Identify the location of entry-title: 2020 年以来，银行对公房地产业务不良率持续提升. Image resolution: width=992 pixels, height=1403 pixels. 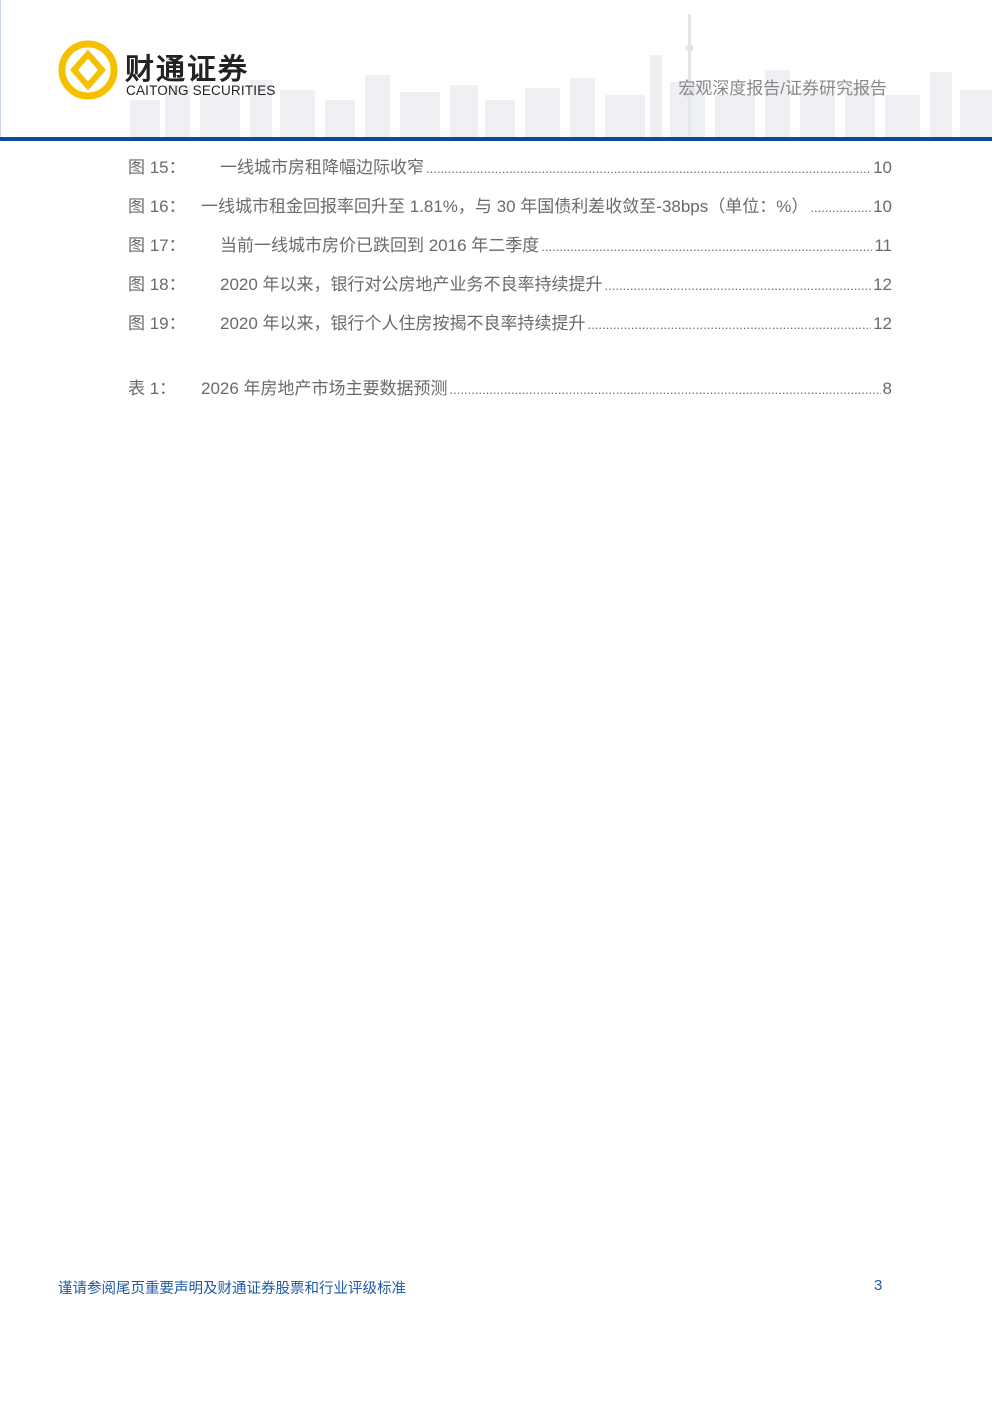
(411, 284).